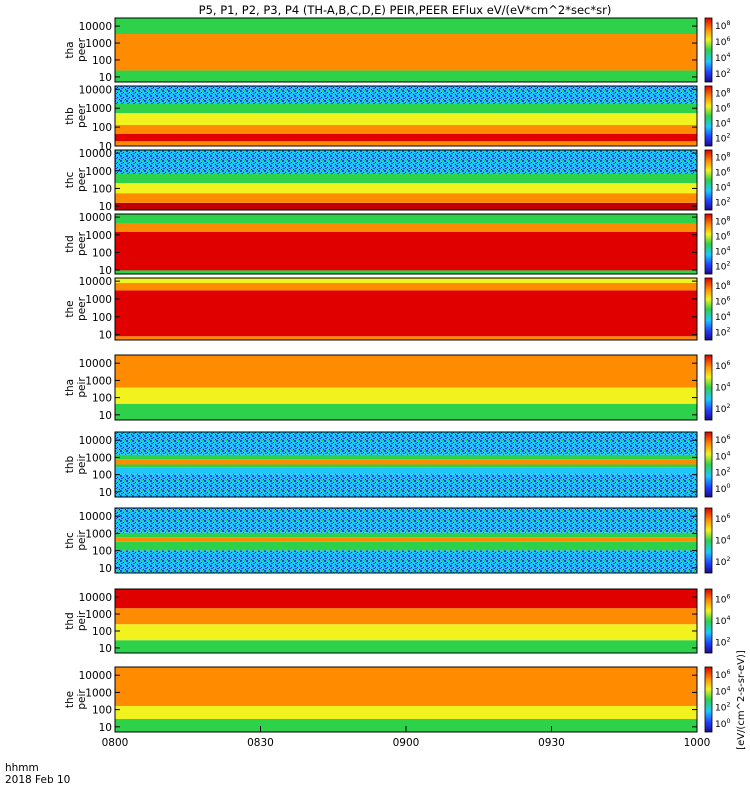 The height and width of the screenshot is (804, 750). What do you see at coordinates (397, 50) in the screenshot?
I see `panel-tha-peer: 10 100 1000 10000 thapeer 10² 10⁴ 10⁶ 10⁸` at bounding box center [397, 50].